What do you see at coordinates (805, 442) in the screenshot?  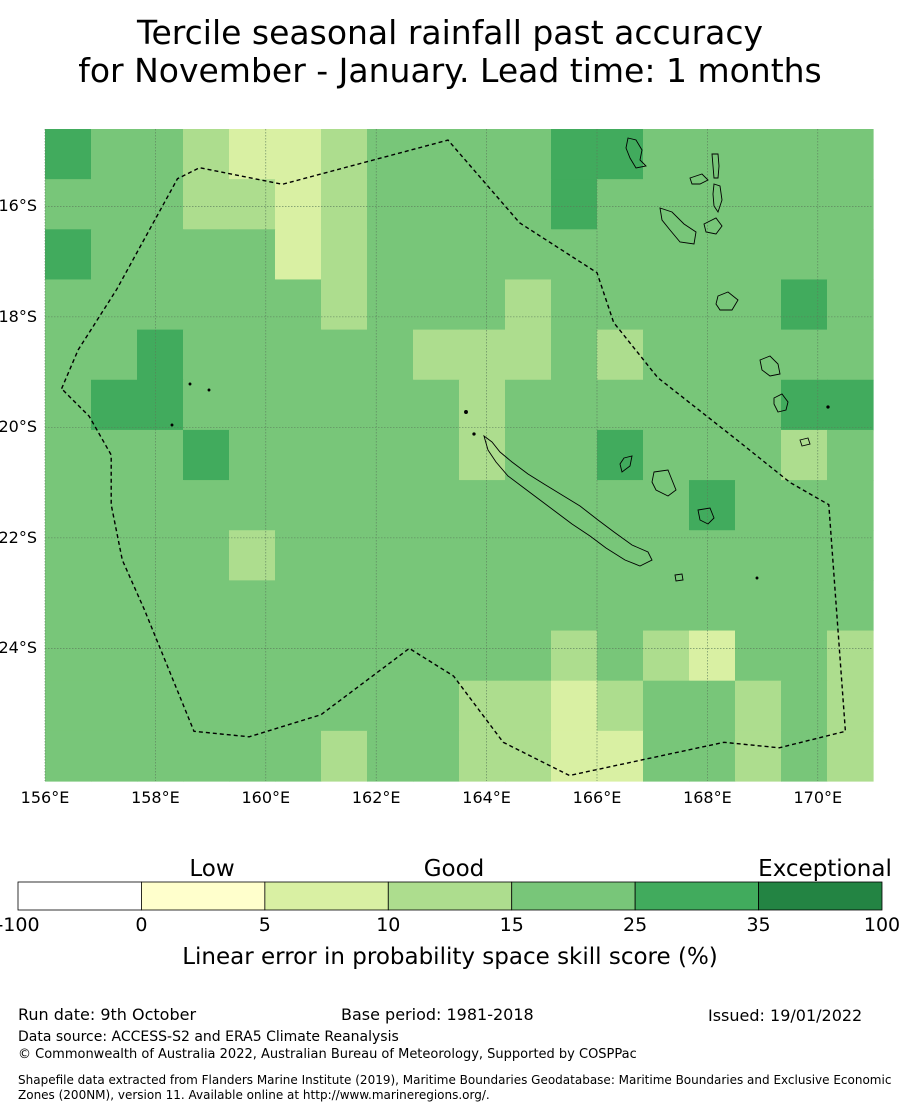 I see `aneityum-island` at bounding box center [805, 442].